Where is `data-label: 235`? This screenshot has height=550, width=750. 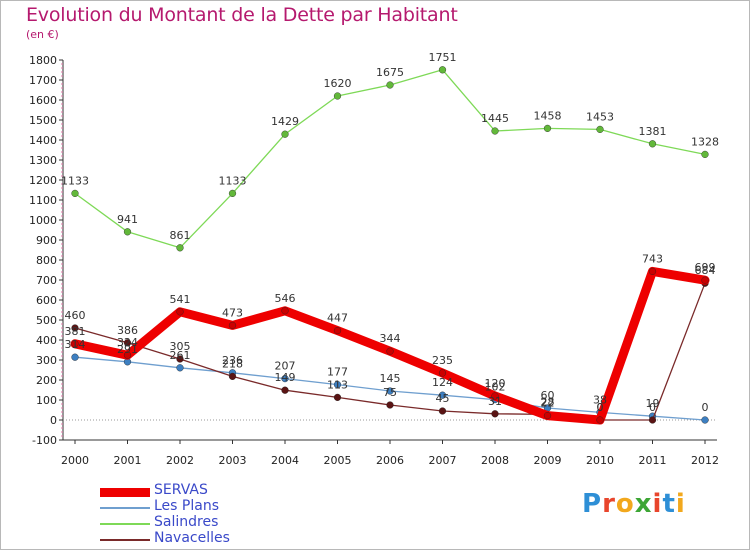 data-label: 235 is located at coordinates (442, 360).